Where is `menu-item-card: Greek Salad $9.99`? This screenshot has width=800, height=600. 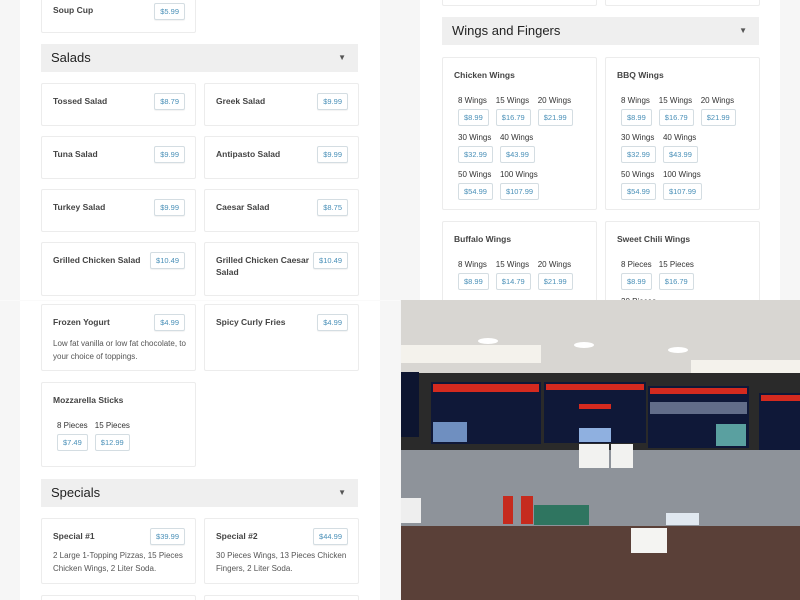 menu-item-card: Greek Salad $9.99 is located at coordinates (281, 104).